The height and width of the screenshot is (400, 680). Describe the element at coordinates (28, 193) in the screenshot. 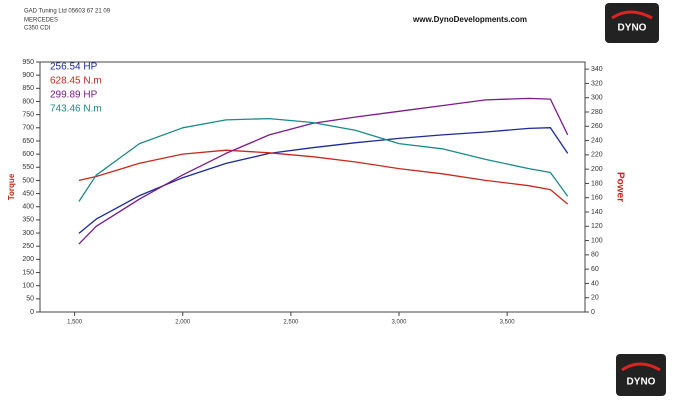

I see `y-tick-label: 450` at that location.